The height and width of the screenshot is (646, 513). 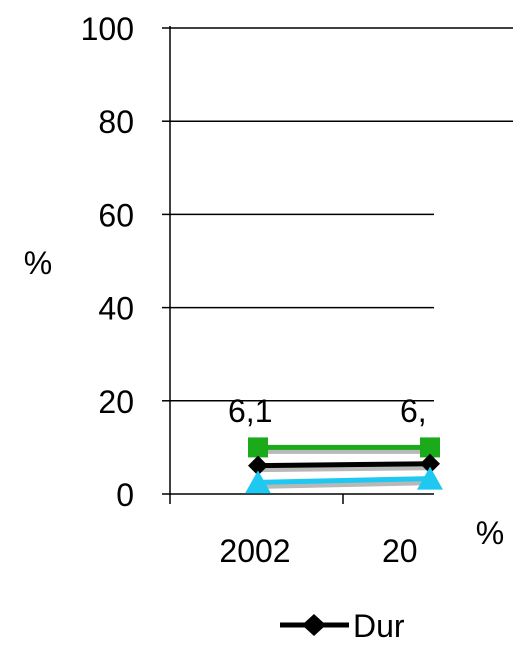 I want to click on series-layer, so click(x=344, y=465).